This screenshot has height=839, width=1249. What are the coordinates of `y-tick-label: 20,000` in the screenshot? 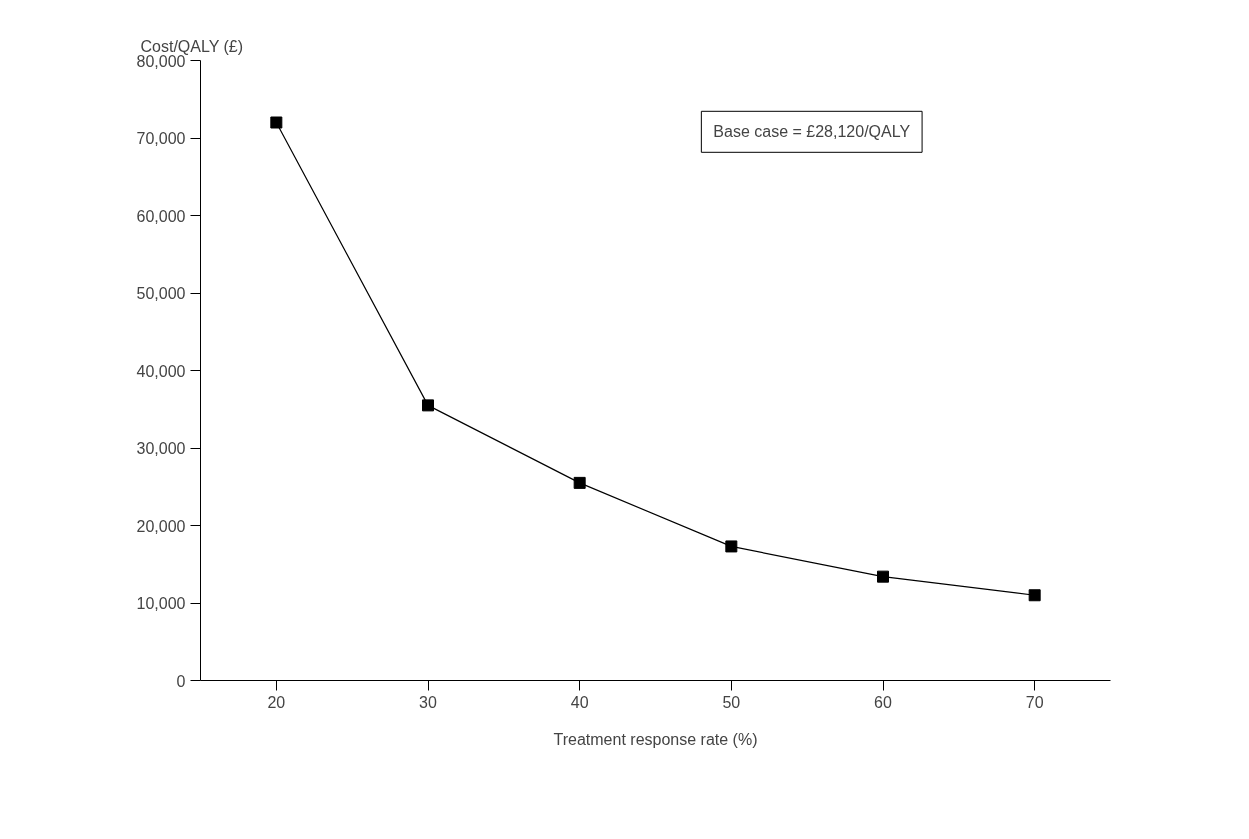 It's located at (161, 526).